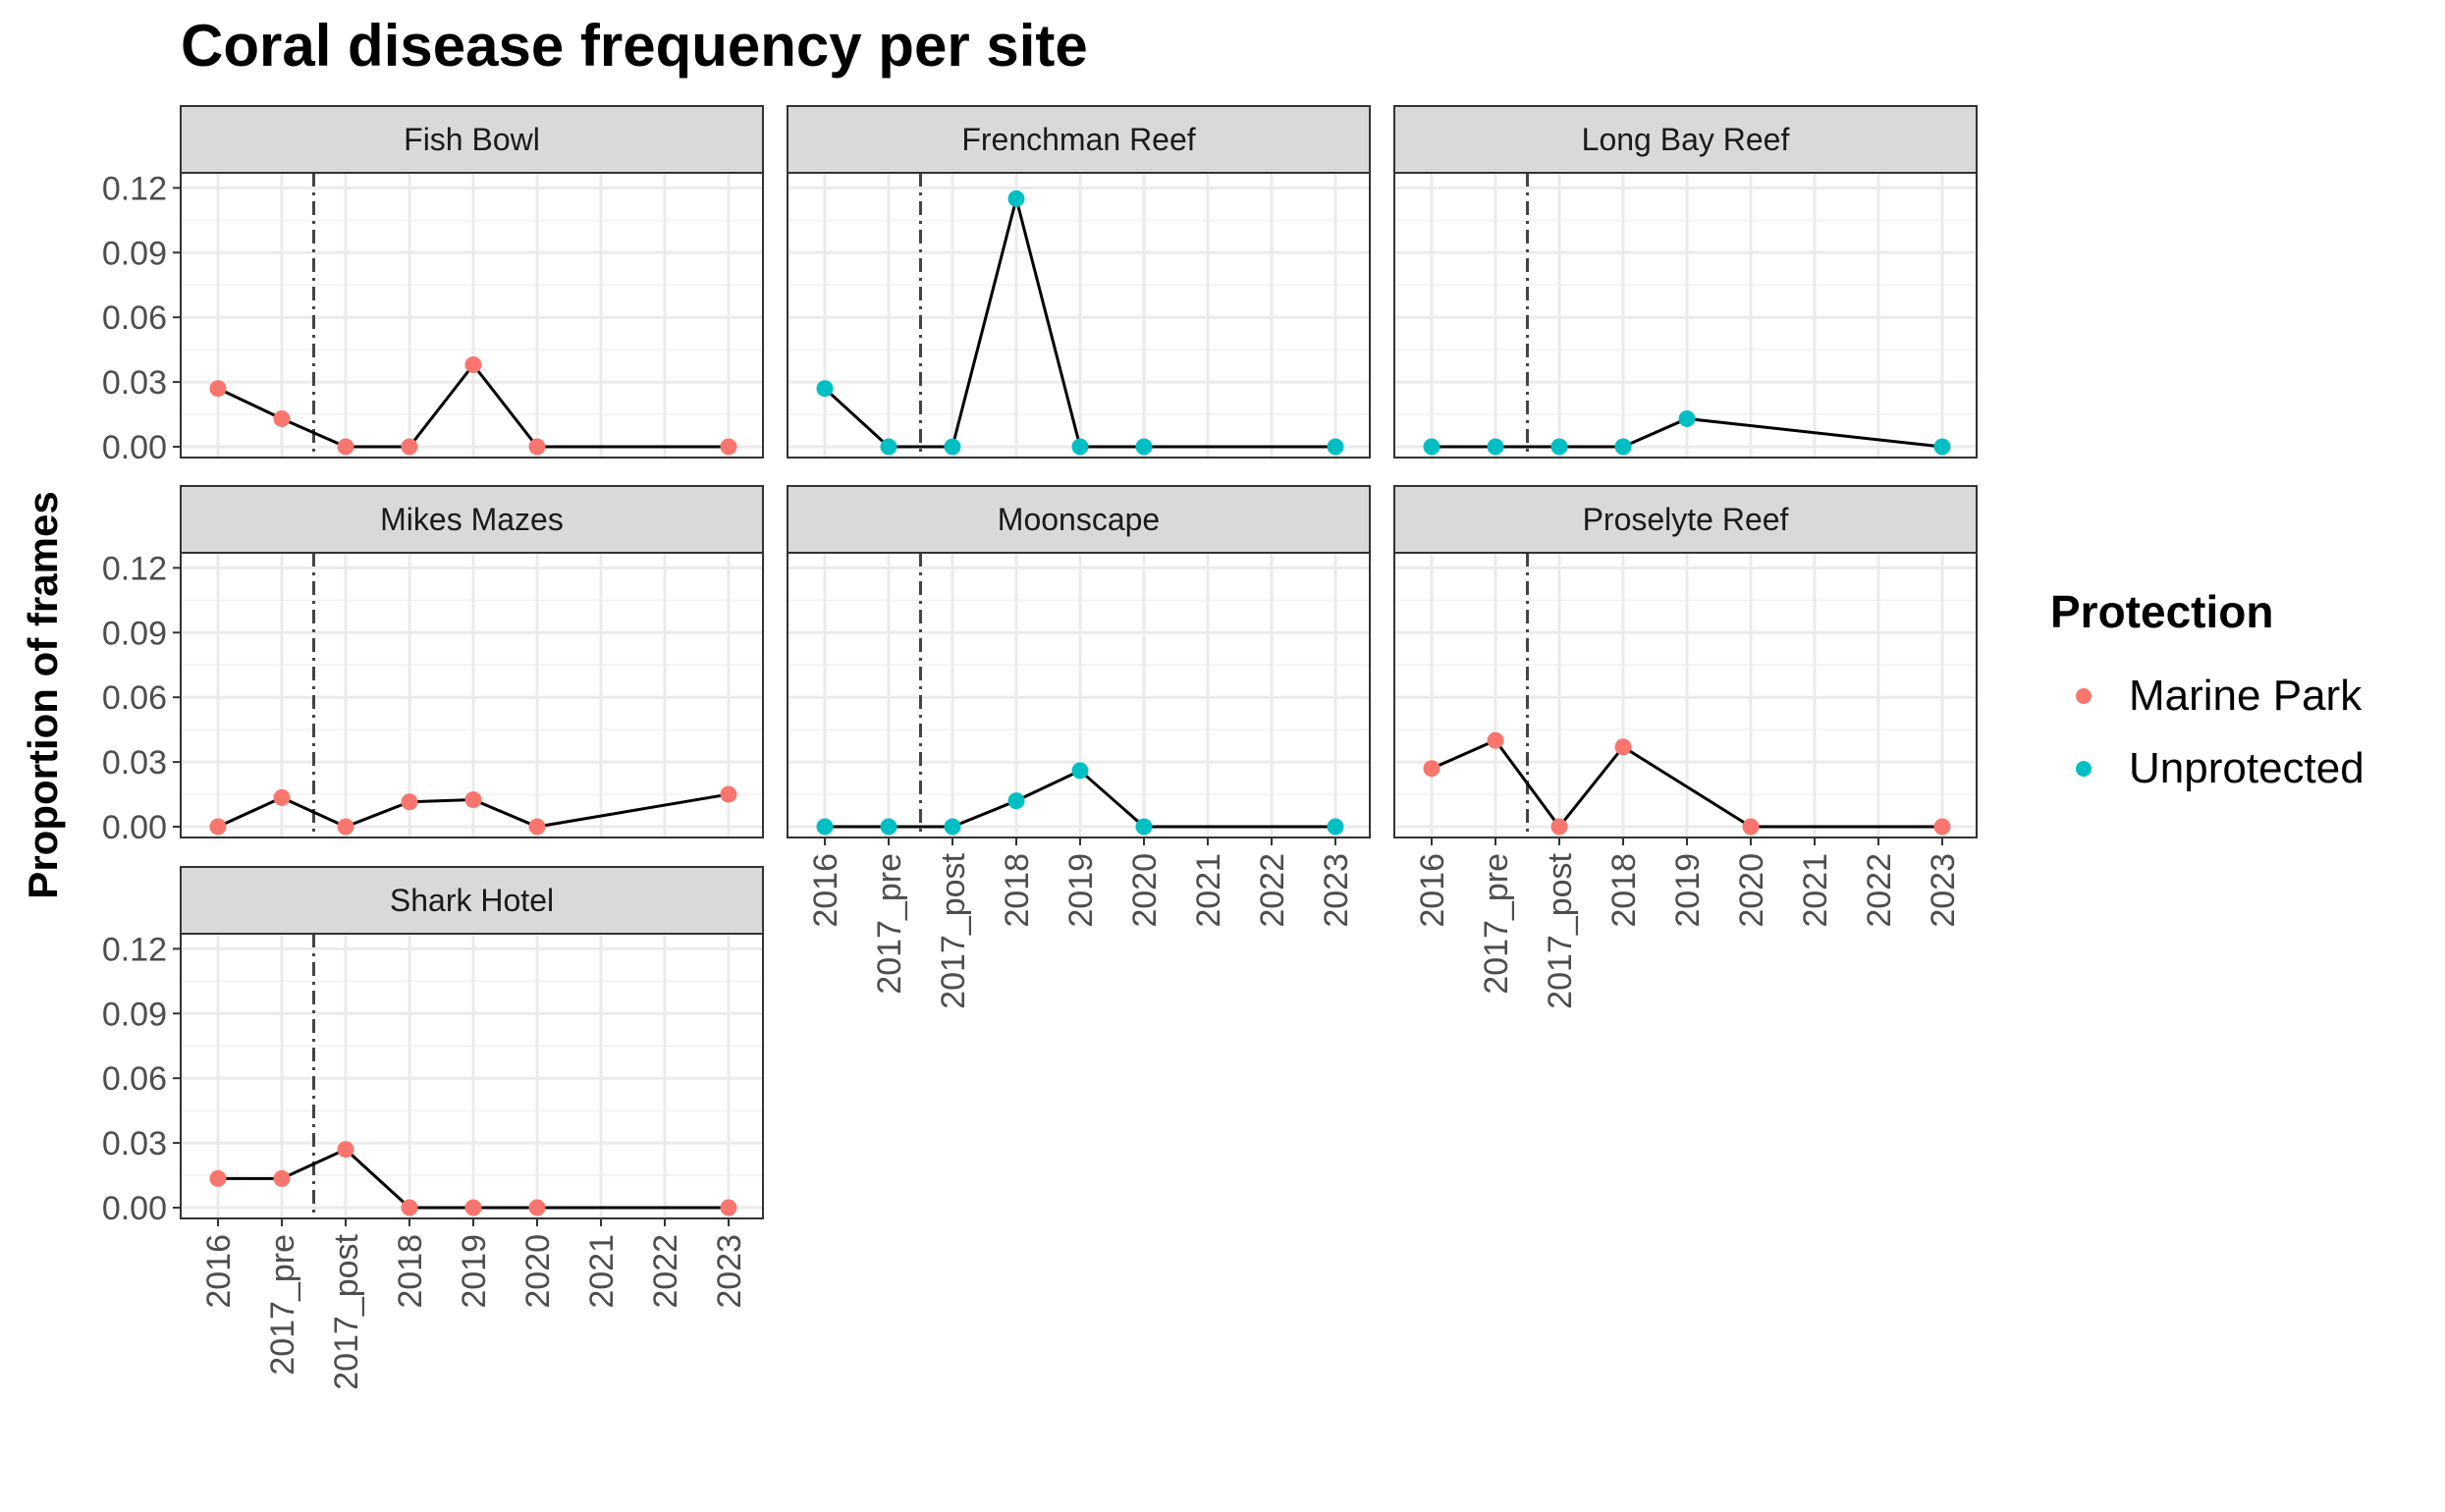  I want to click on facet-border-proselyte-reef, so click(1685, 695).